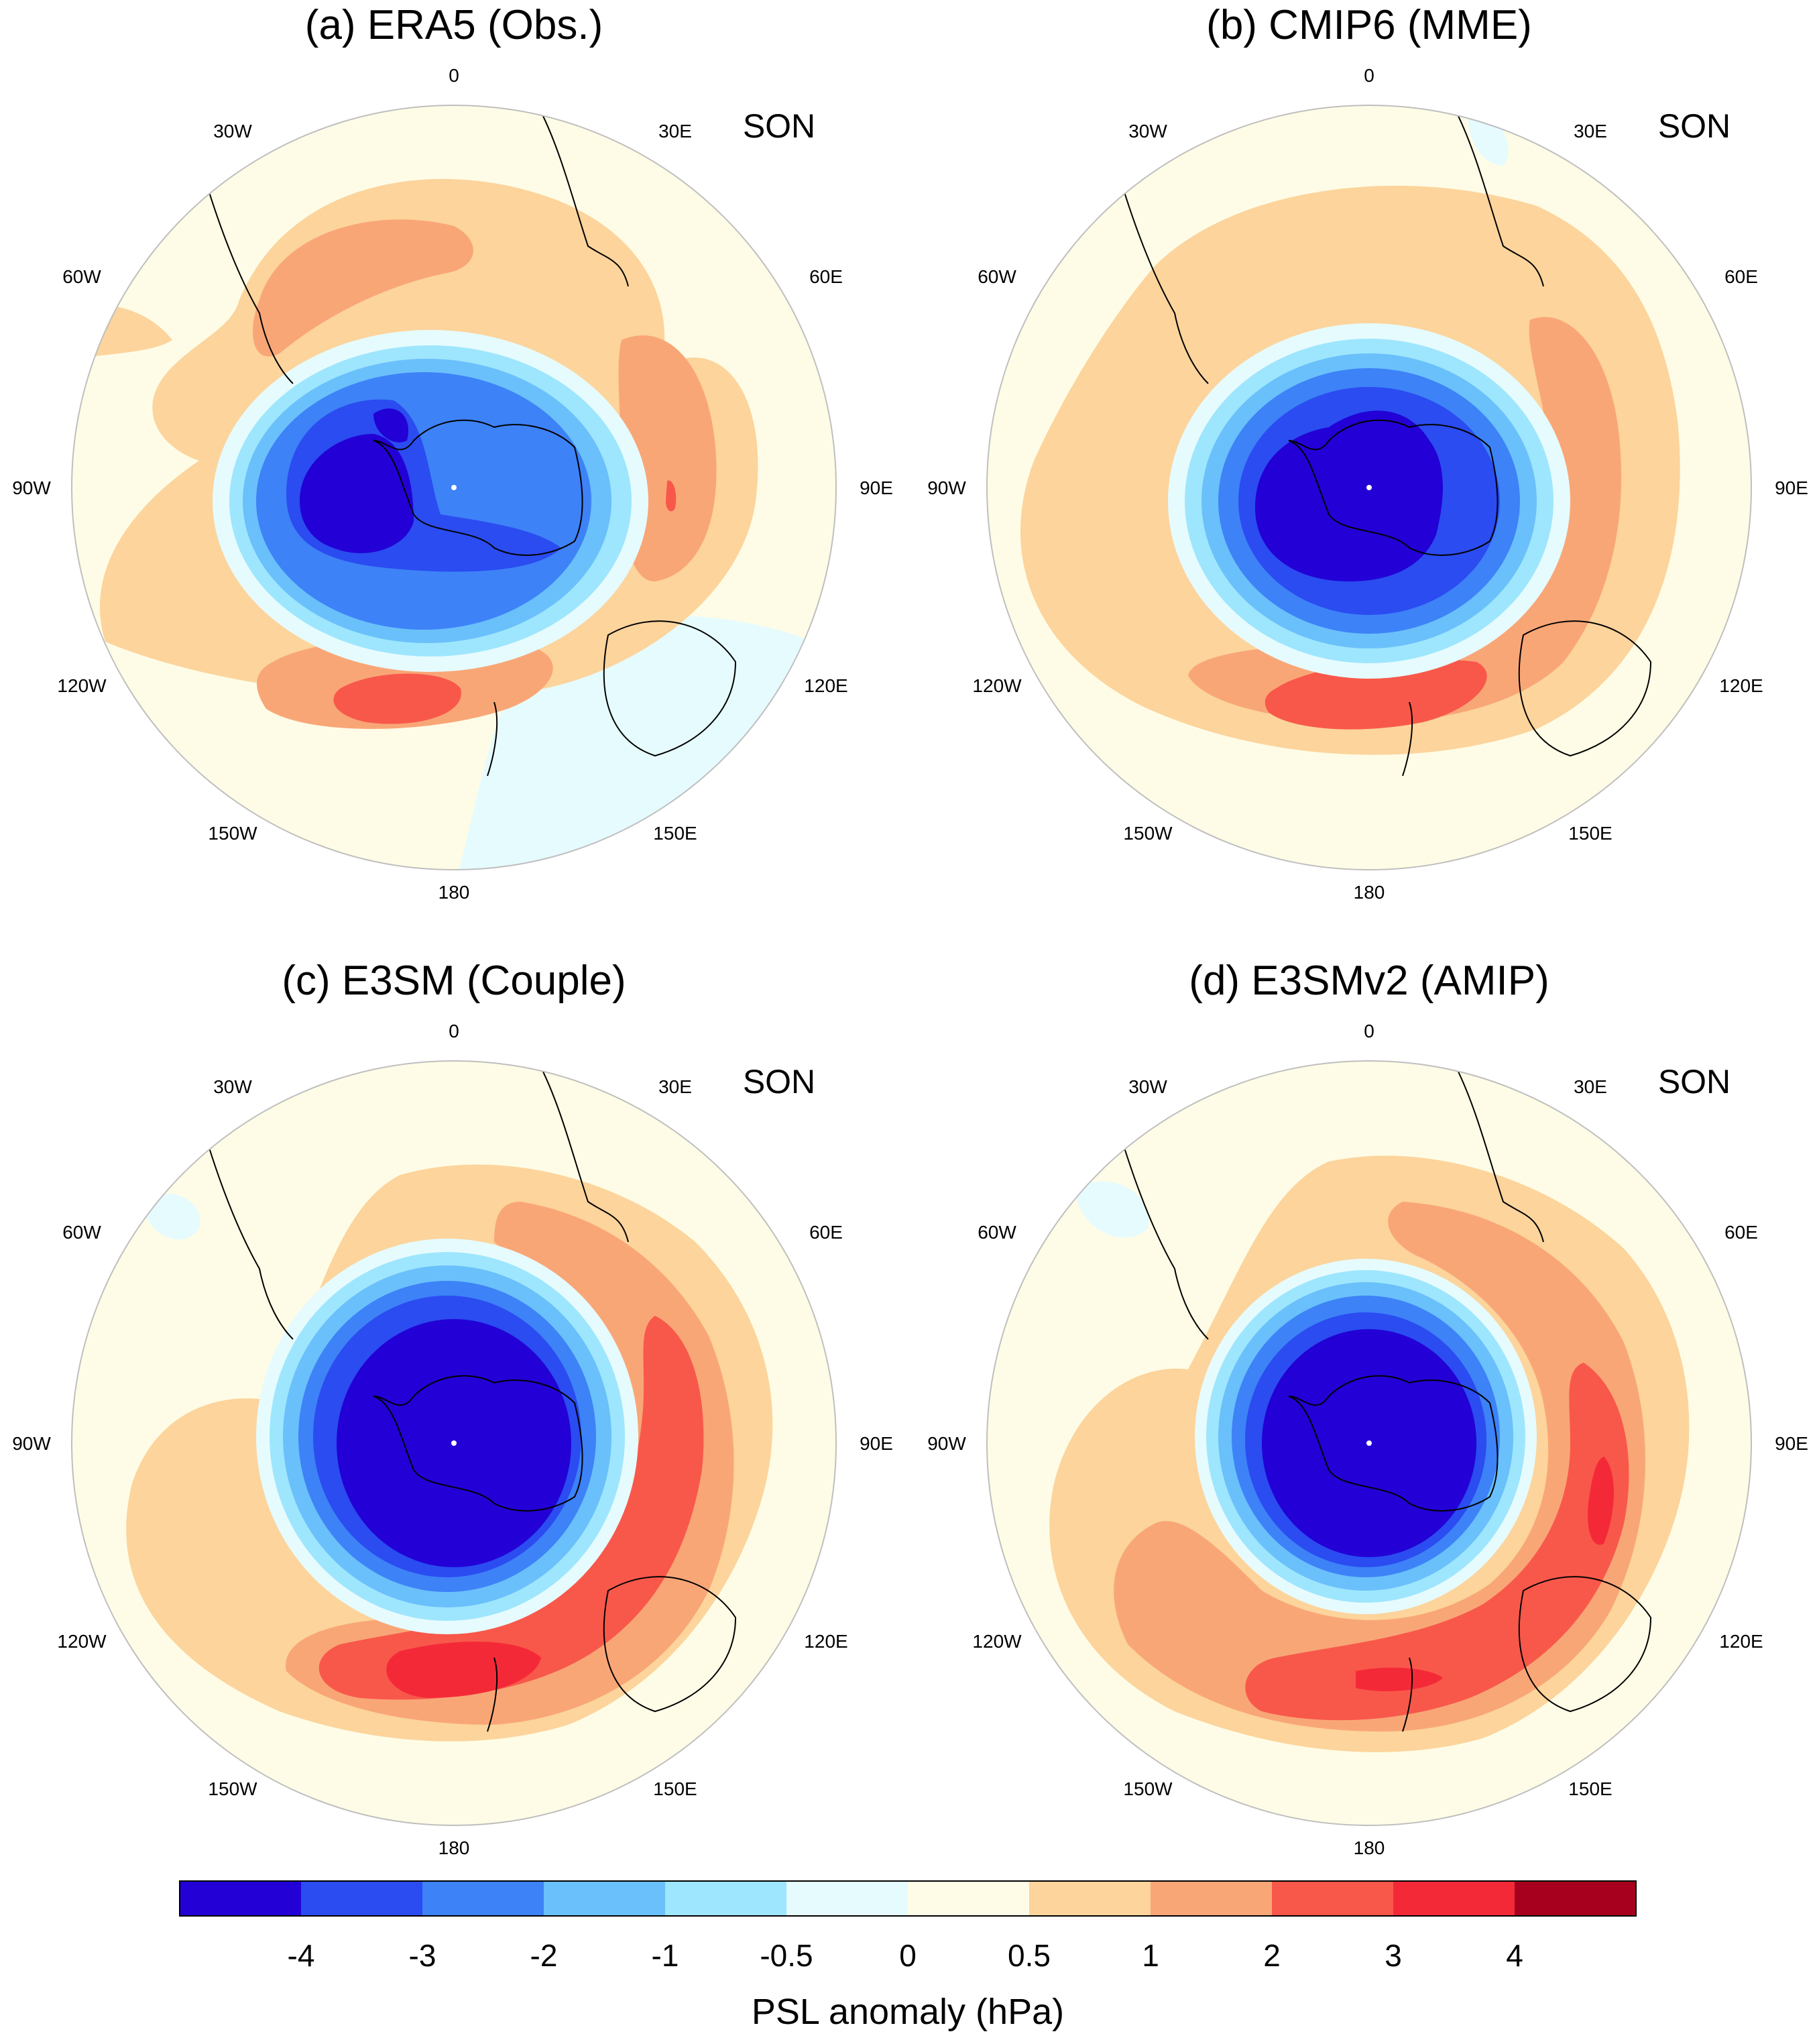 This screenshot has height=2044, width=1819. Describe the element at coordinates (1369, 25) in the screenshot. I see `panel-title: (b) CMIP6 (MME)` at that location.